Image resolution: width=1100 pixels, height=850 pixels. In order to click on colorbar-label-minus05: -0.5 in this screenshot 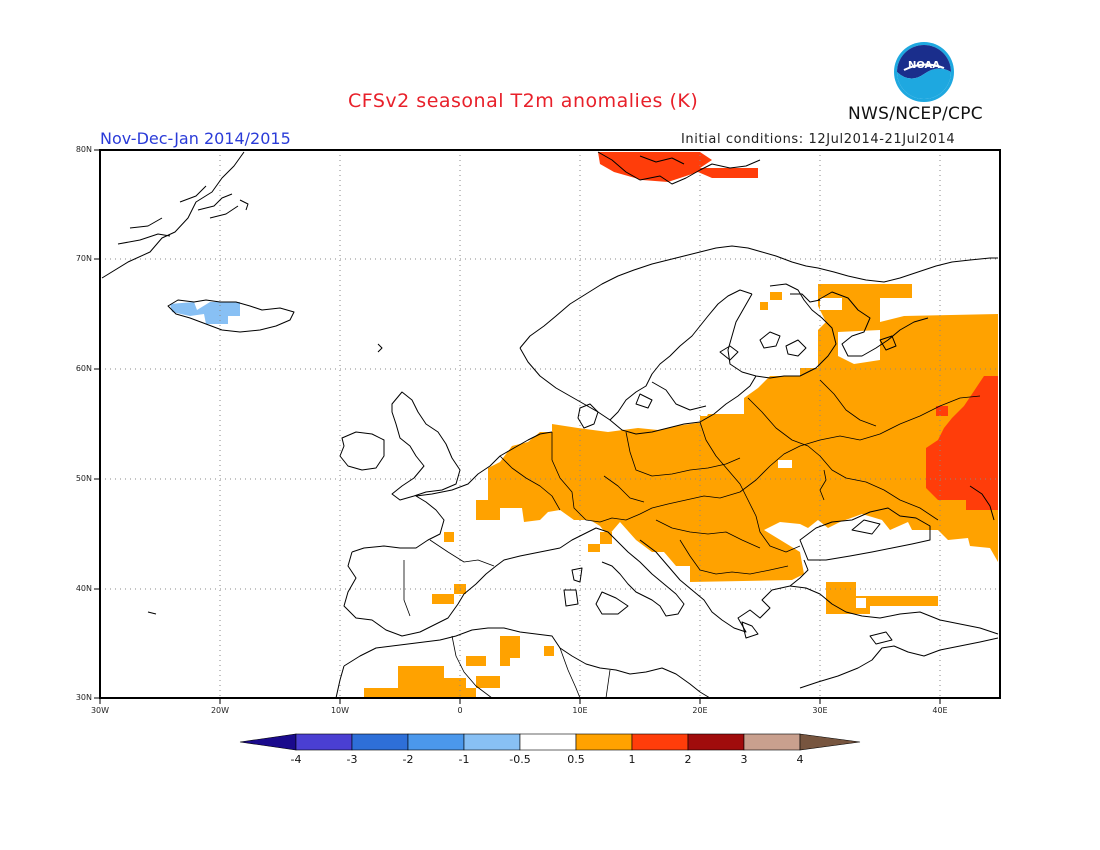, I will do `click(520, 759)`.